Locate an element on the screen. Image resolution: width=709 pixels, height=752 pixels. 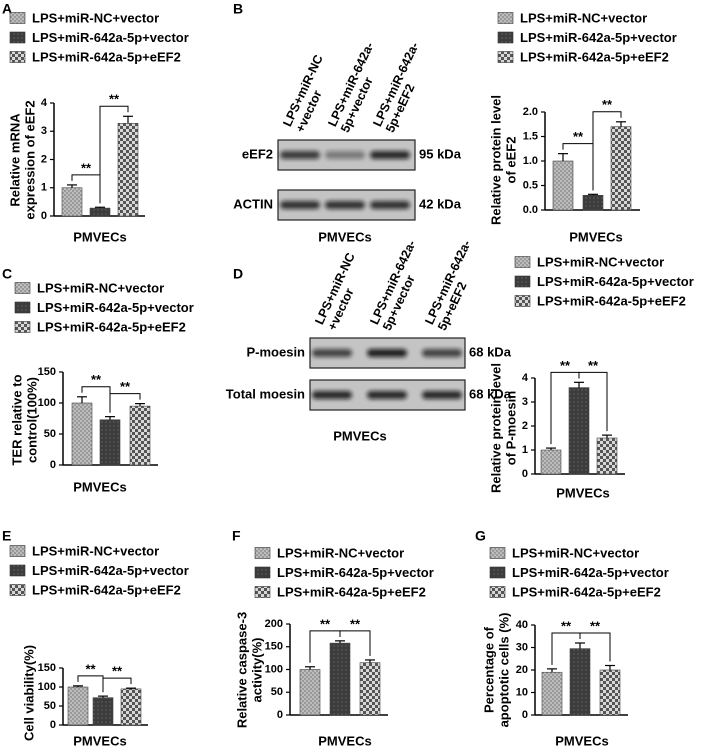
y-axis-label: Relative mRNA expression of eEF2 is located at coordinates (22, 159).